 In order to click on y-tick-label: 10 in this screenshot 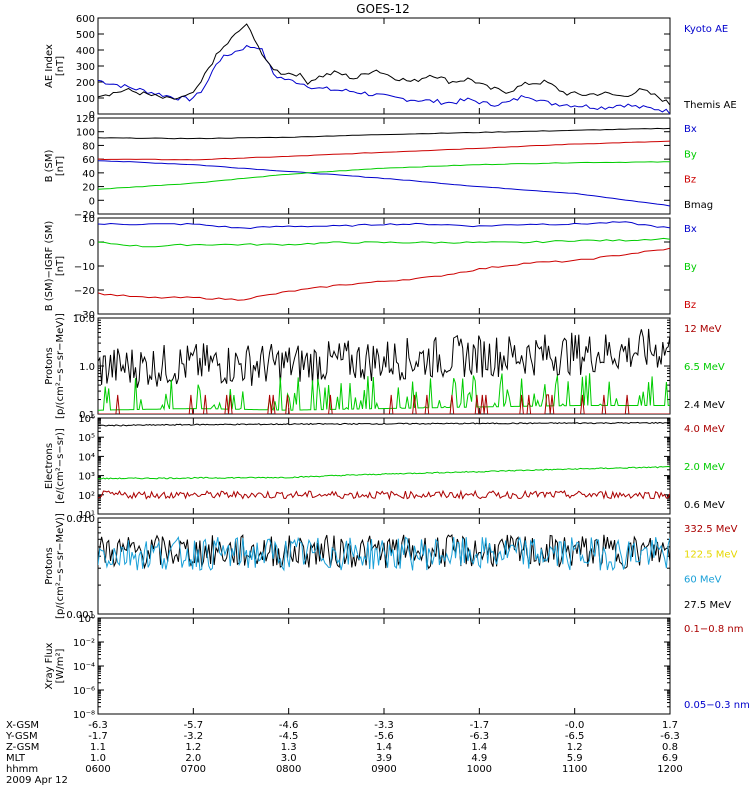, I will do `click(88, 219)`.